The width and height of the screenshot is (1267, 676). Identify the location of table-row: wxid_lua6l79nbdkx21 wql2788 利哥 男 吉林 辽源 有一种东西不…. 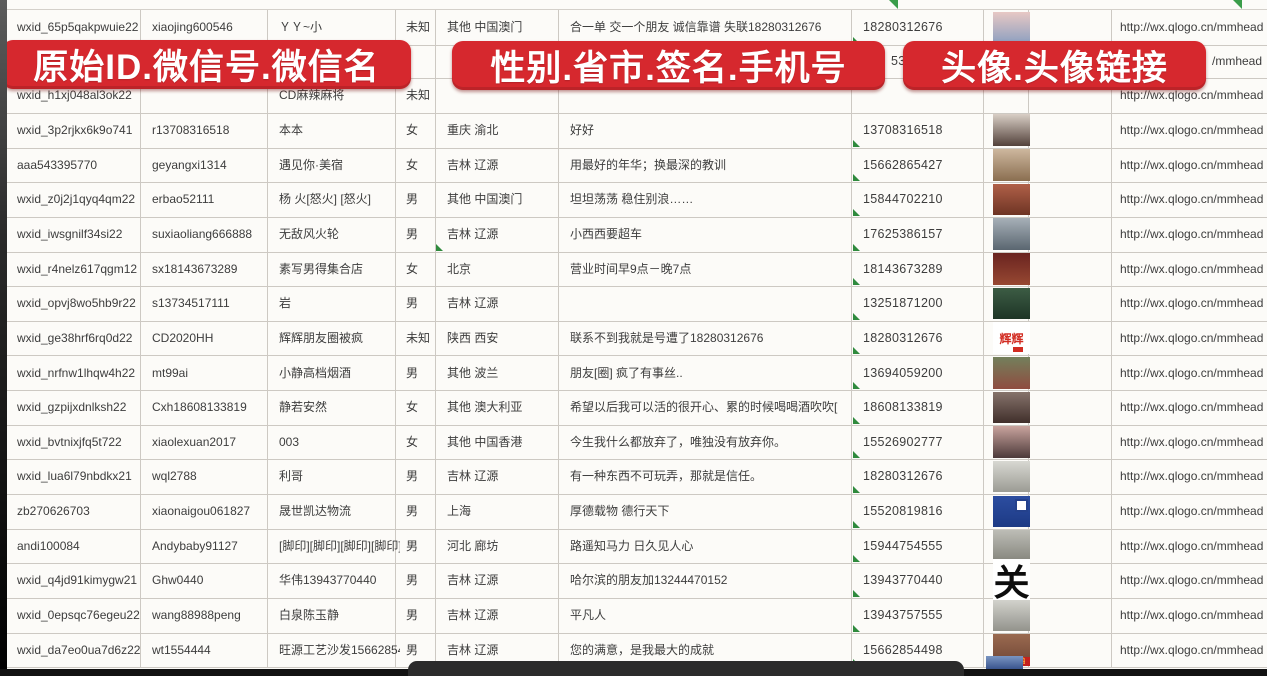
(637, 477).